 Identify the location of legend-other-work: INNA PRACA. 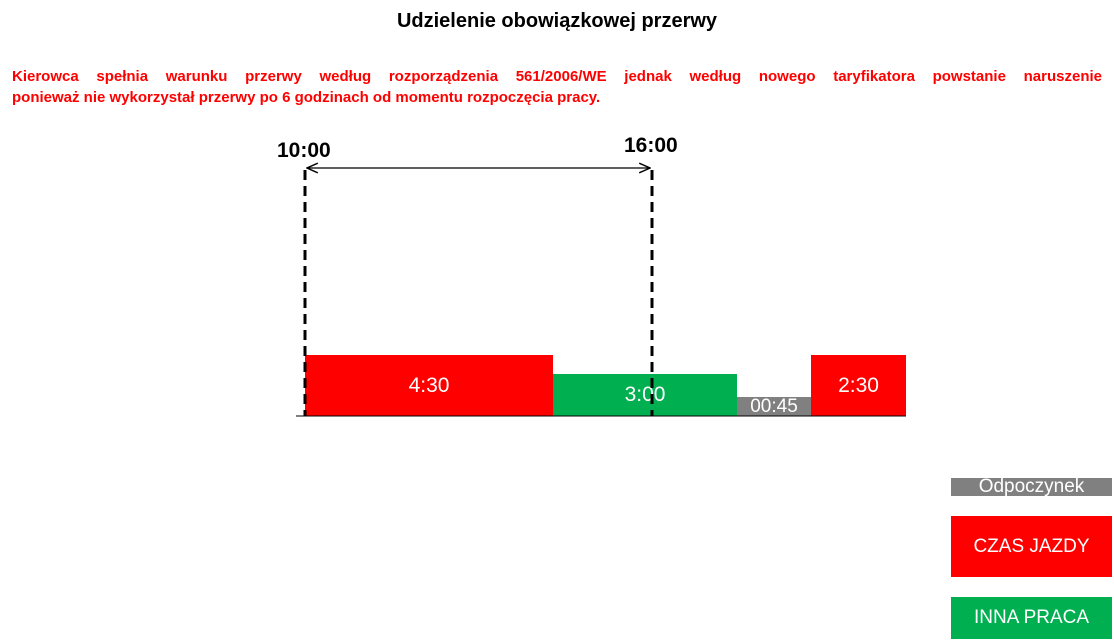
(1031, 618).